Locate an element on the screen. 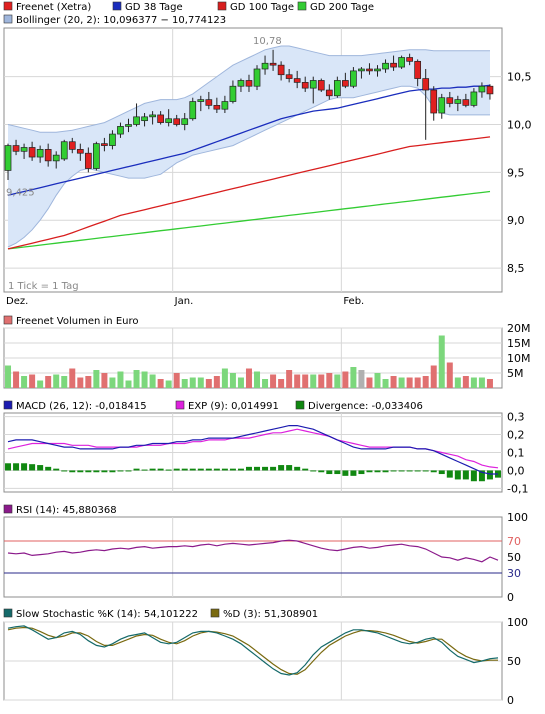 This screenshot has height=714, width=545. y-tick-label: 30 is located at coordinates (514, 573).